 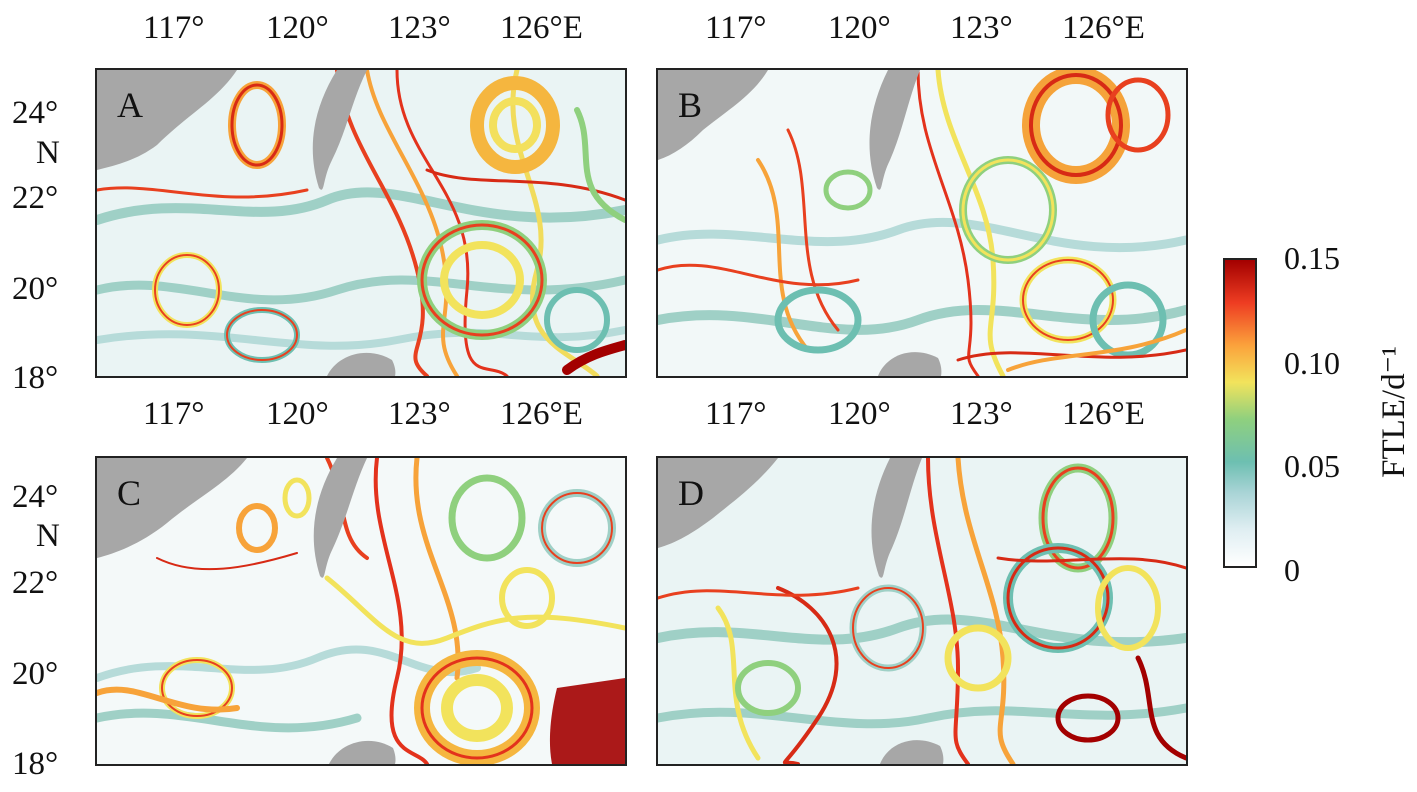 I want to click on lat-unit-lower: N, so click(x=48, y=536).